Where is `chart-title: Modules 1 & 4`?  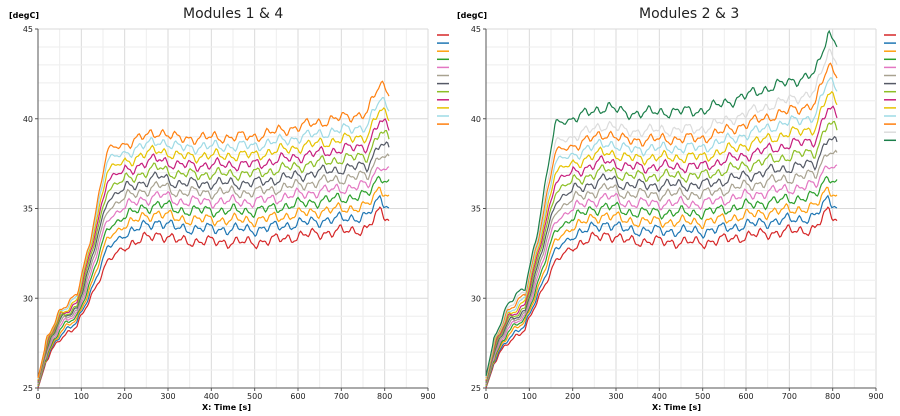
chart-title: Modules 1 & 4 is located at coordinates (233, 14).